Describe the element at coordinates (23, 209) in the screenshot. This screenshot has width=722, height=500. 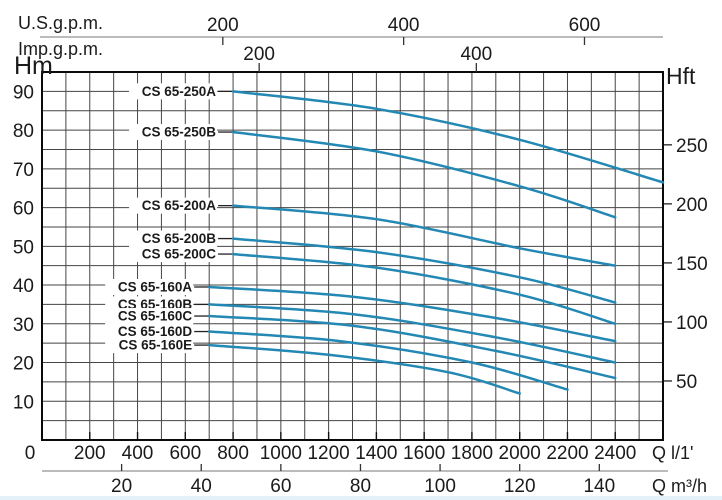
I see `y-tick-label-m-60: 60` at that location.